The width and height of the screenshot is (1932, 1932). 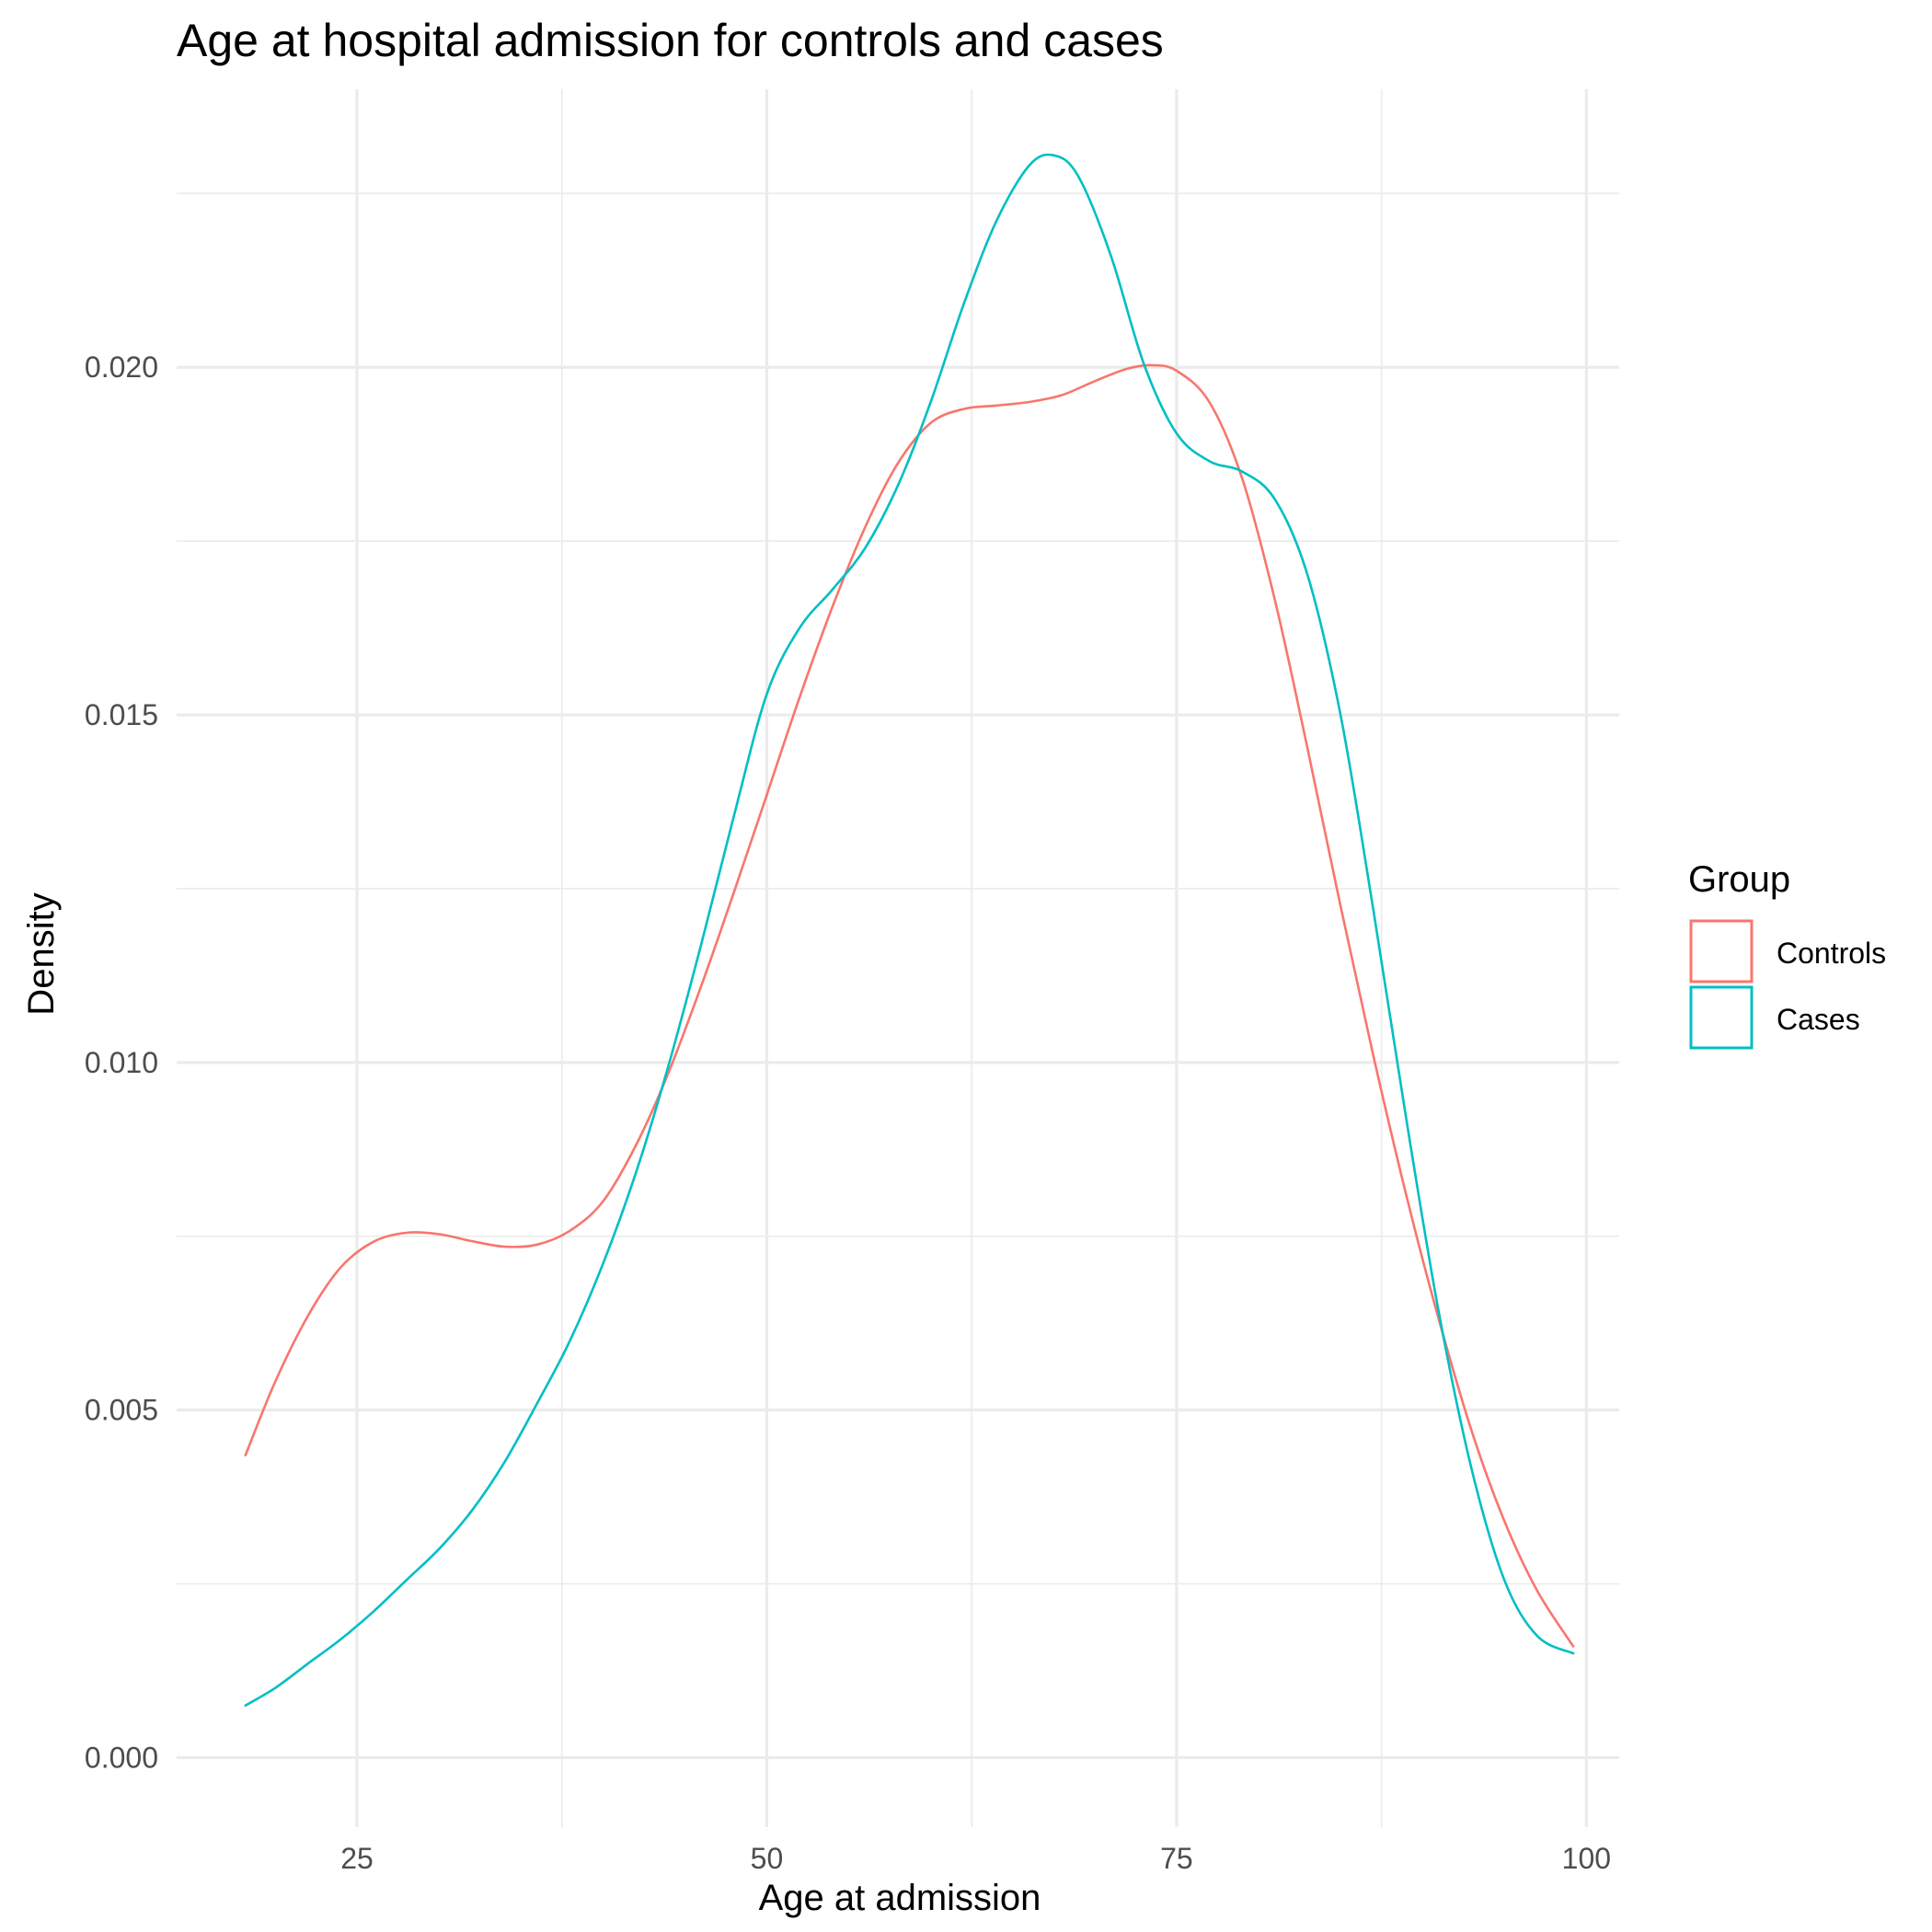 I want to click on y-tick-labels: 0.000 0.005 0.010 0.015 0.020, so click(x=121, y=1062).